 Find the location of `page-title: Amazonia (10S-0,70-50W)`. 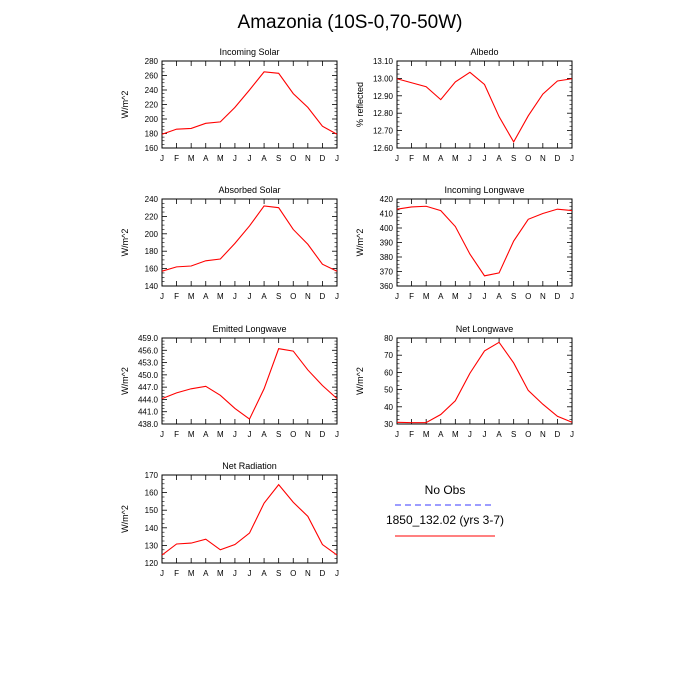

page-title: Amazonia (10S-0,70-50W) is located at coordinates (350, 22).